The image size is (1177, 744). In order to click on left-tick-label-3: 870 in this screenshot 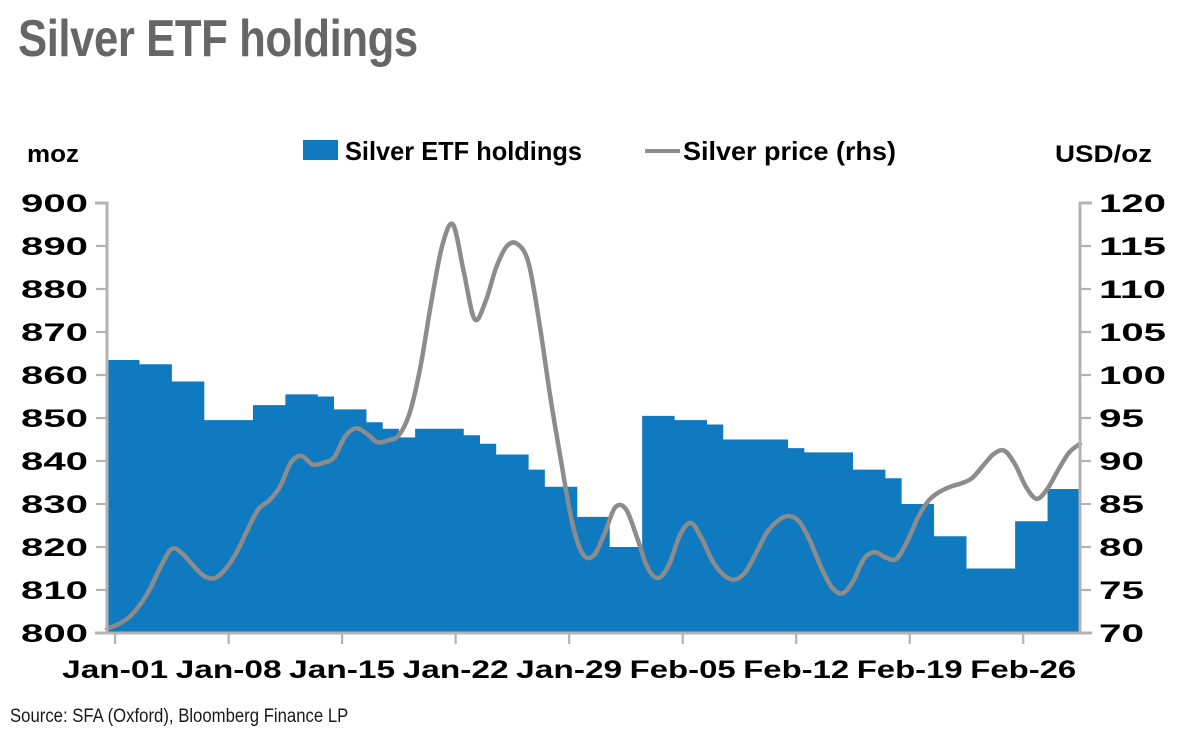, I will do `click(54, 333)`.